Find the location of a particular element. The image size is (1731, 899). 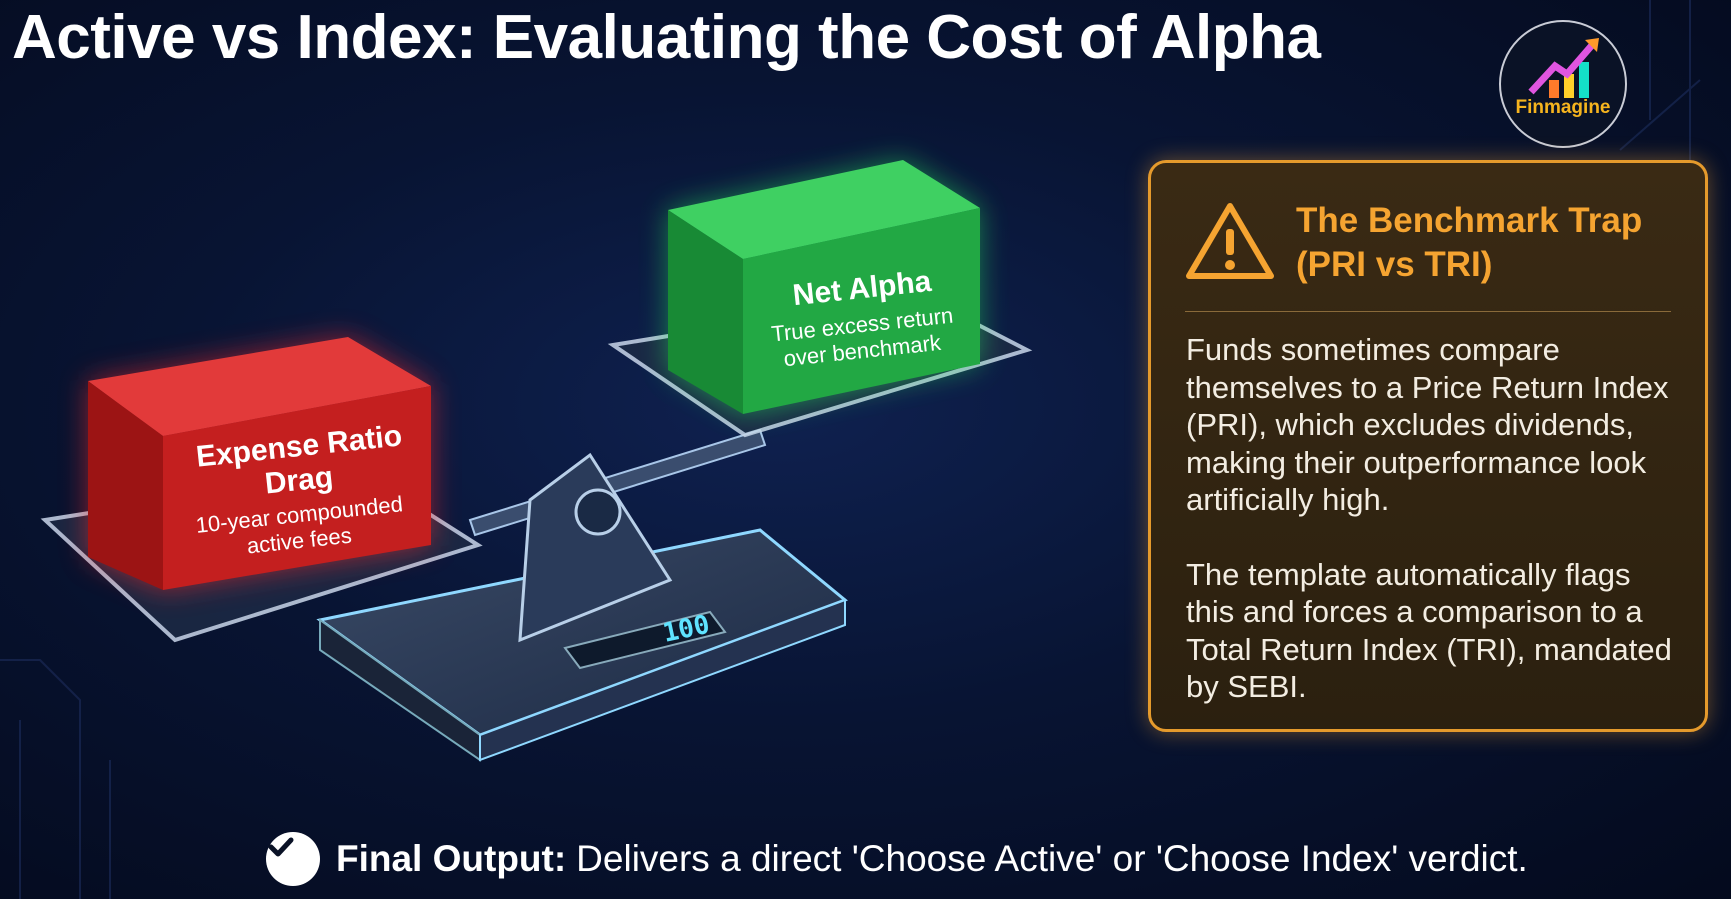

divider is located at coordinates (1428, 311).